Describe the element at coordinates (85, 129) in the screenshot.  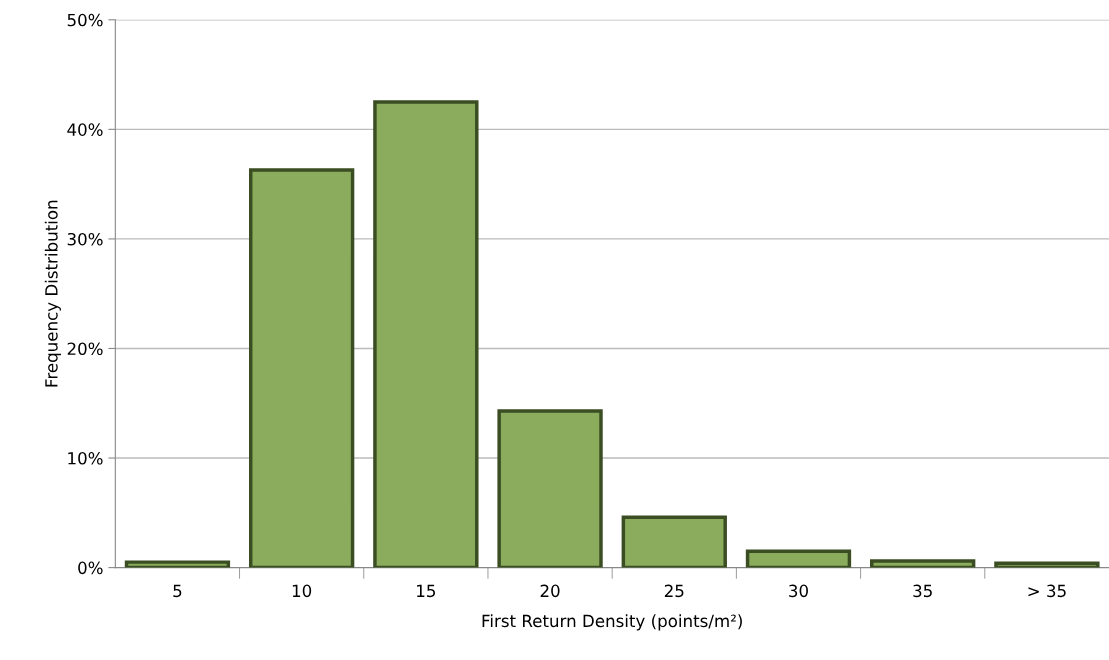
I see `y-tick-label: 40%` at that location.